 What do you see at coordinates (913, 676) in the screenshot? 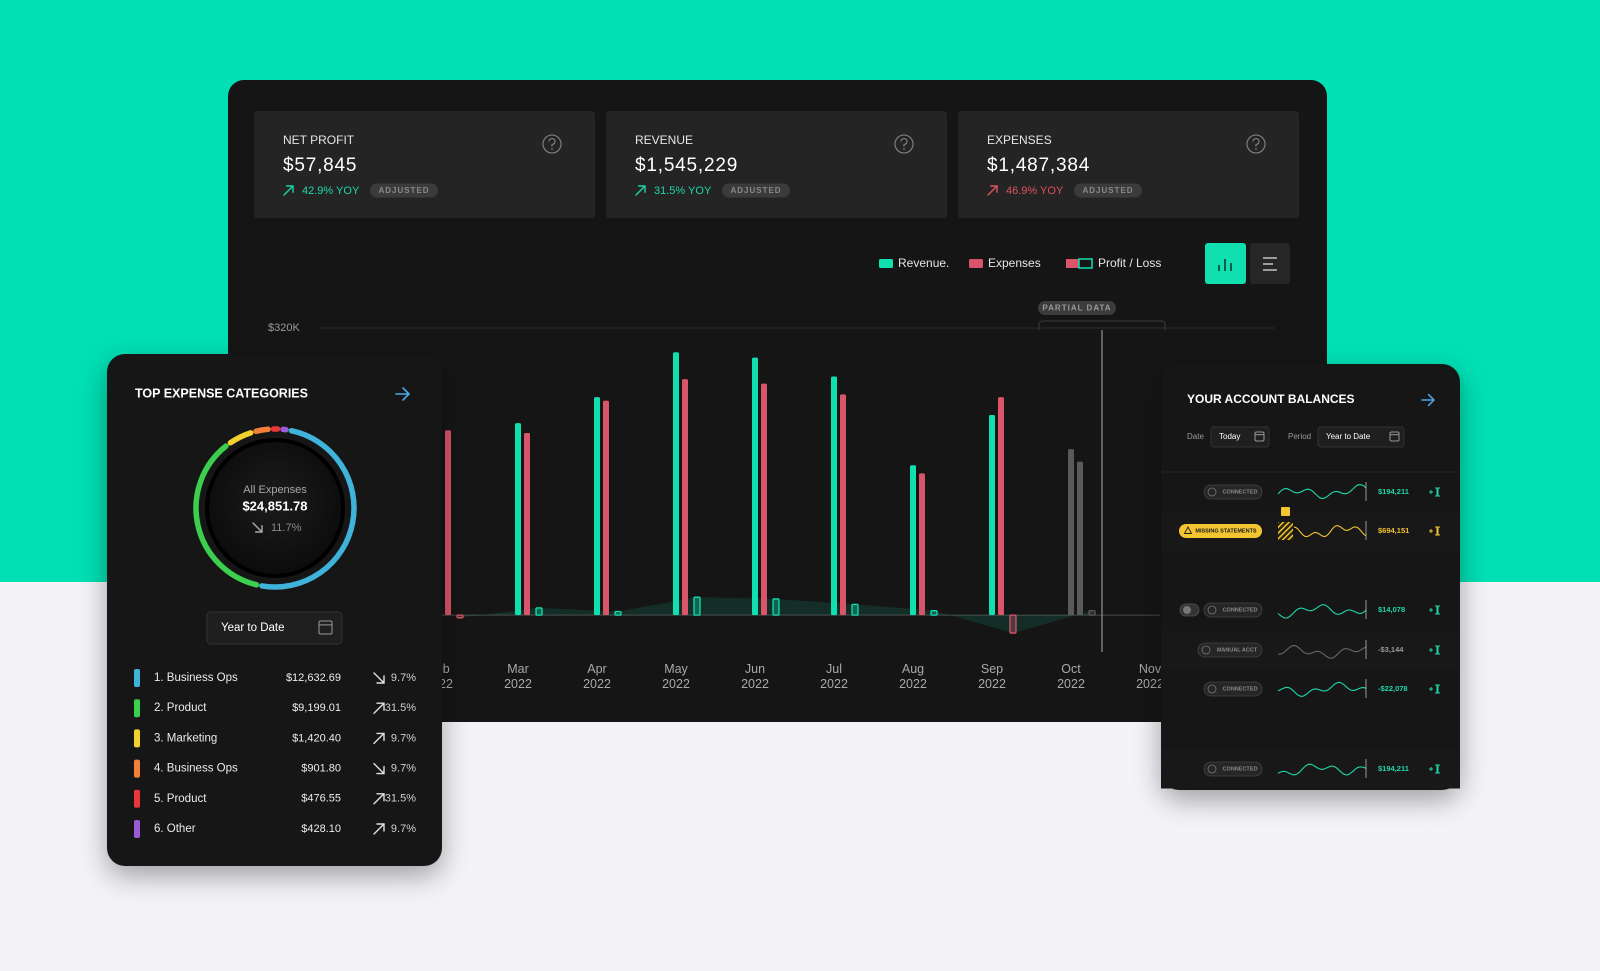
I see `x-tick-label: Aug 2022` at bounding box center [913, 676].